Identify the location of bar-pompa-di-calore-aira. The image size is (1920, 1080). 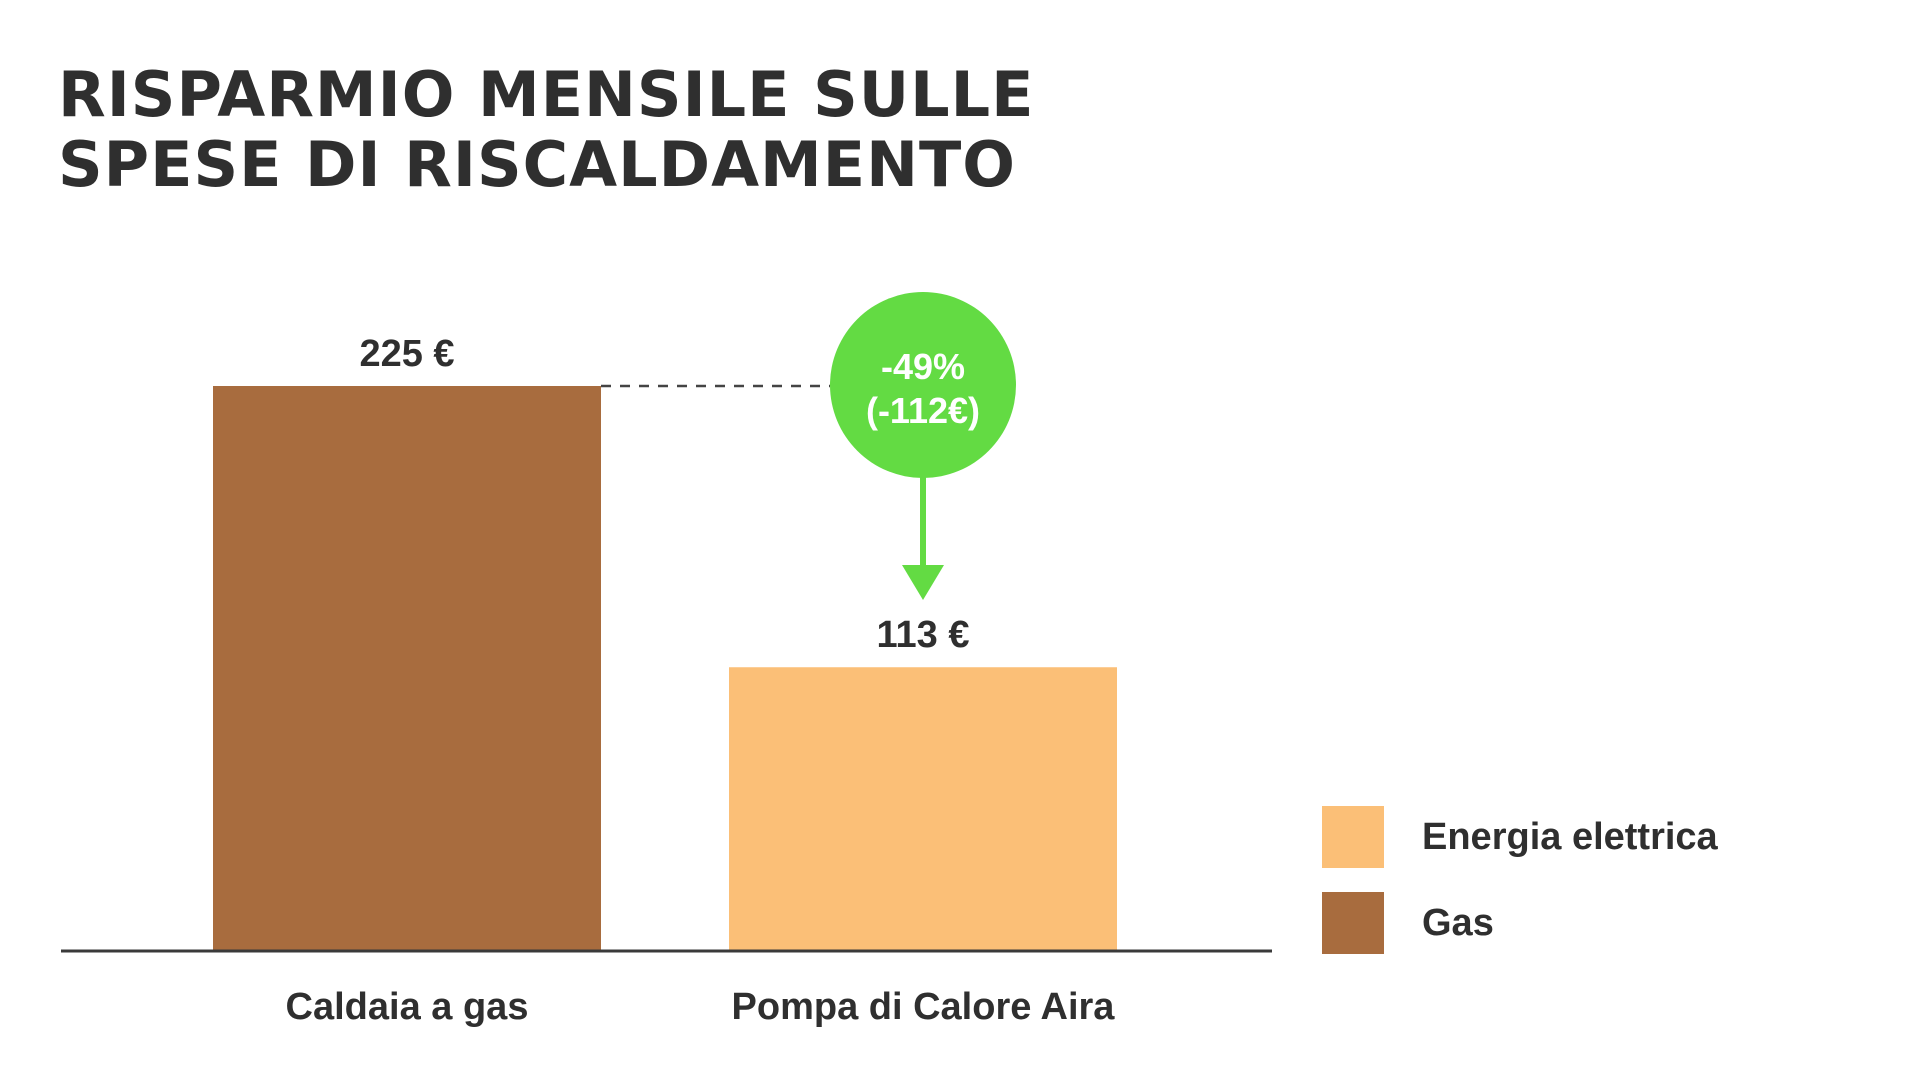
(923, 809).